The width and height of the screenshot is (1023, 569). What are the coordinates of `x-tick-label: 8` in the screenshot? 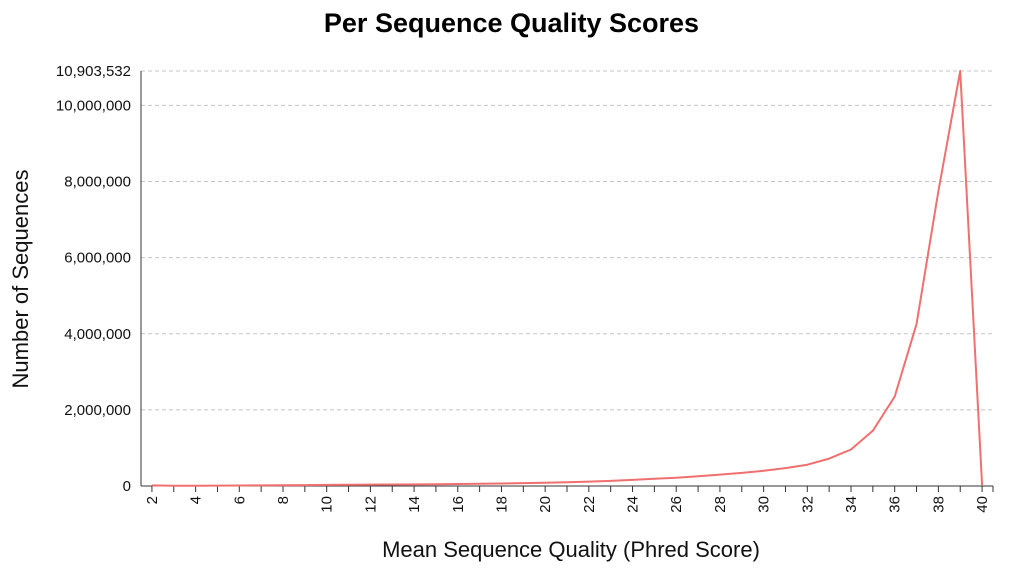 It's located at (283, 500).